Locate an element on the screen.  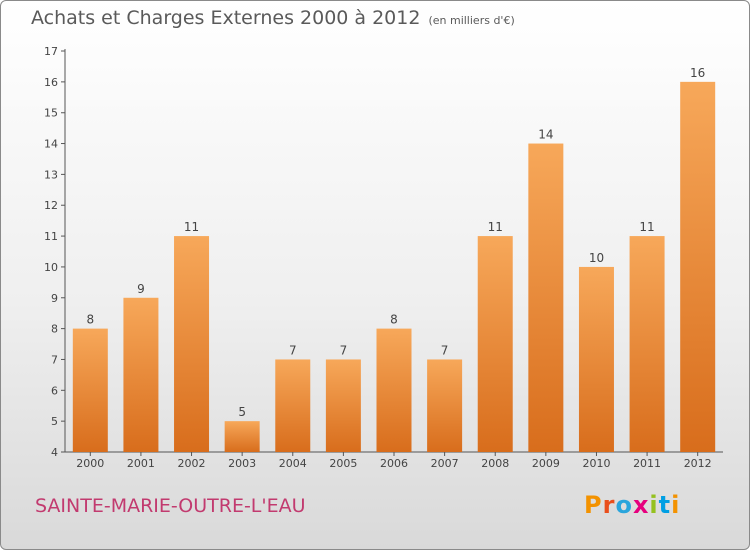
bar-2004 is located at coordinates (293, 405).